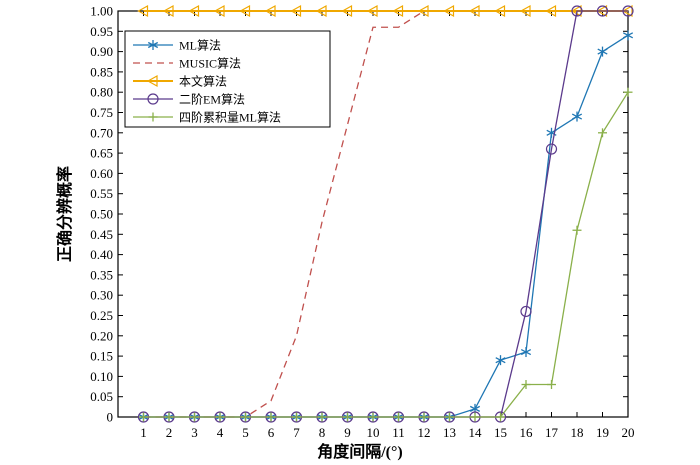 Image resolution: width=700 pixels, height=465 pixels. What do you see at coordinates (101, 234) in the screenshot?
I see `y-tick-label: 0.45` at bounding box center [101, 234].